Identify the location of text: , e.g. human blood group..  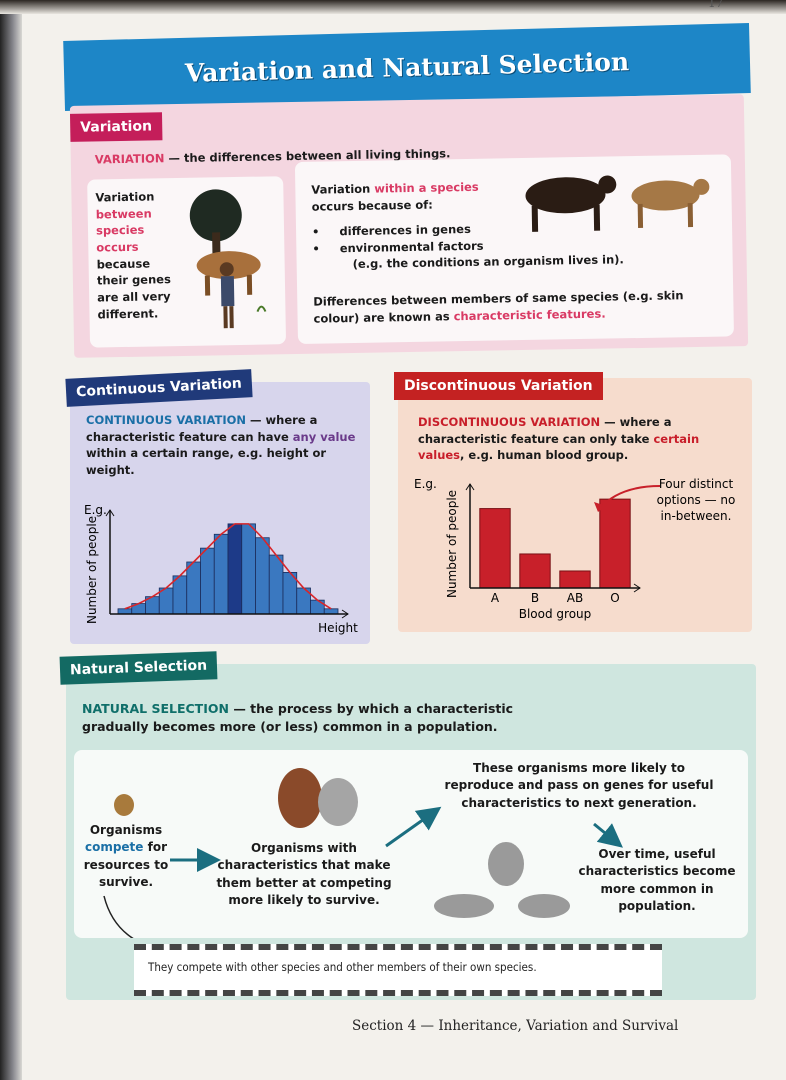
(544, 455).